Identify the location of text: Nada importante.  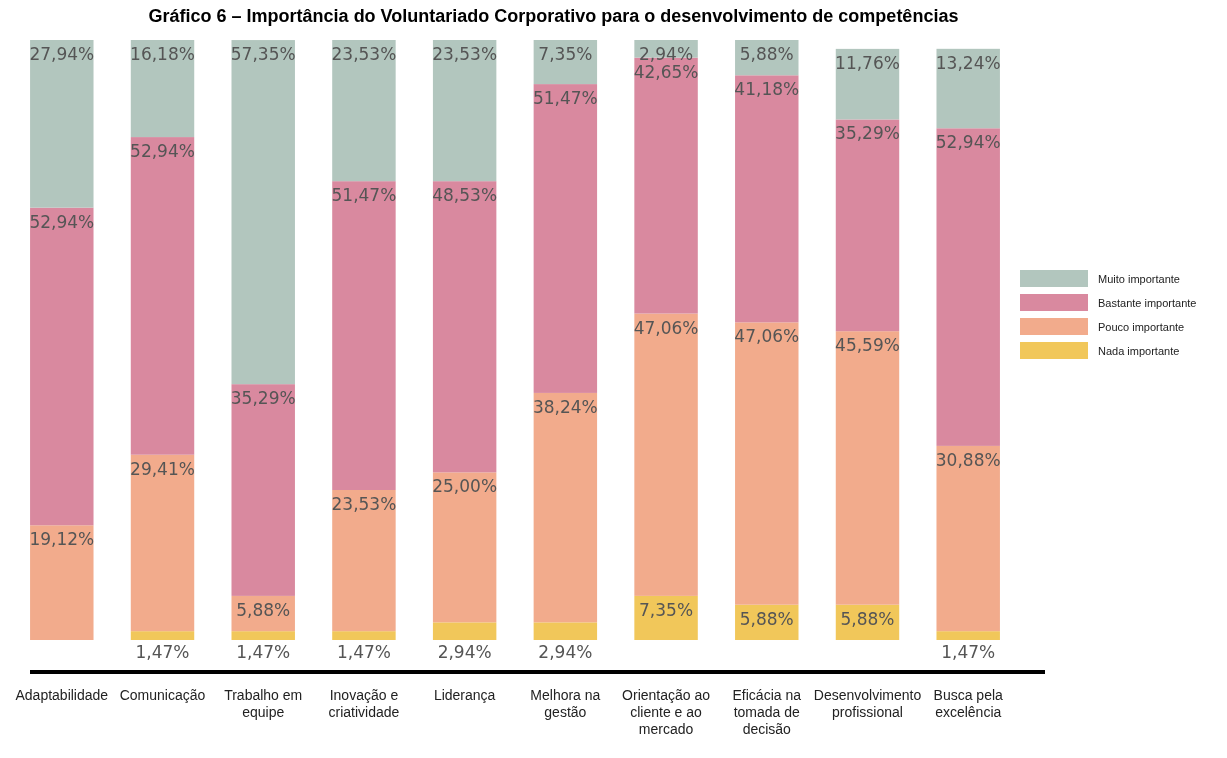
(1139, 351).